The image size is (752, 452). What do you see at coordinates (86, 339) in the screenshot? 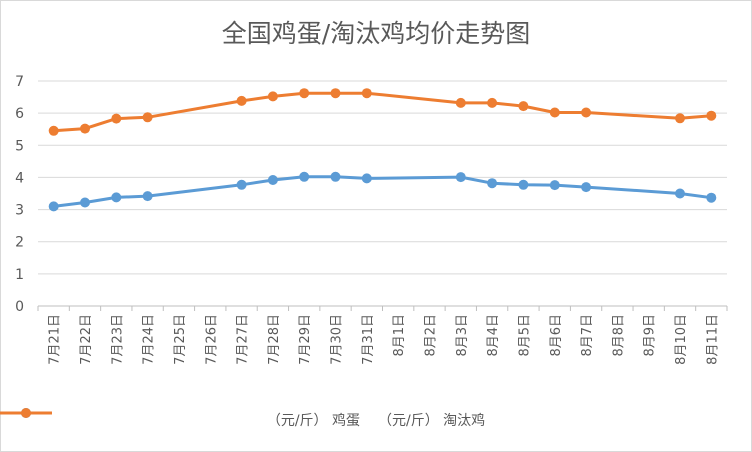
I see `x-tick-label: 7月22日` at bounding box center [86, 339].